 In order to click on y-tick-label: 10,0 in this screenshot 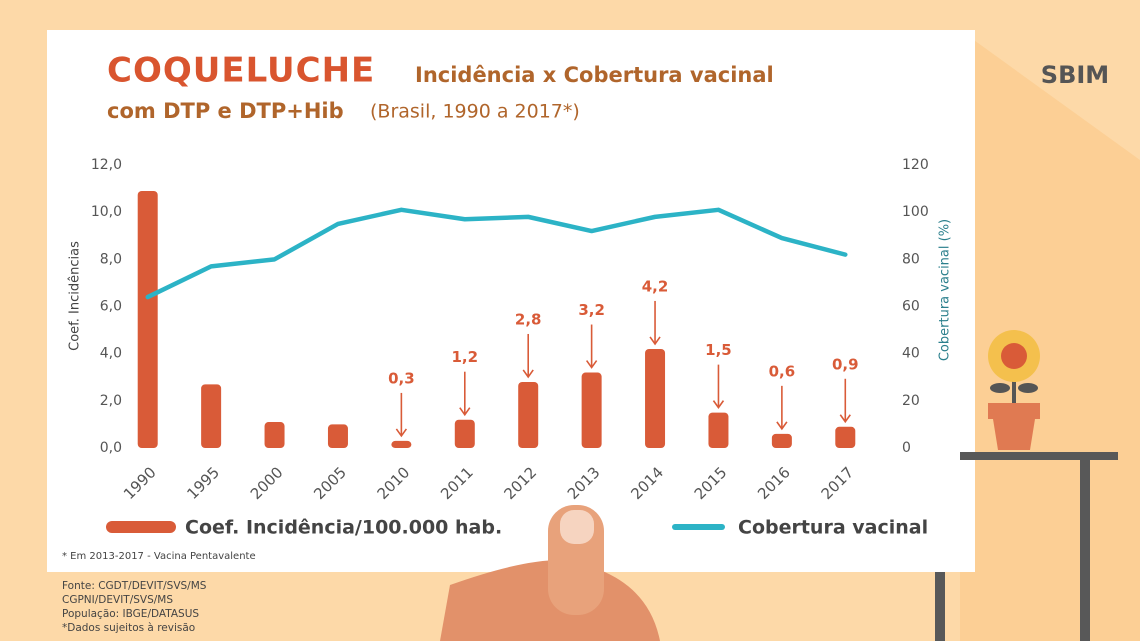, I will do `click(106, 212)`.